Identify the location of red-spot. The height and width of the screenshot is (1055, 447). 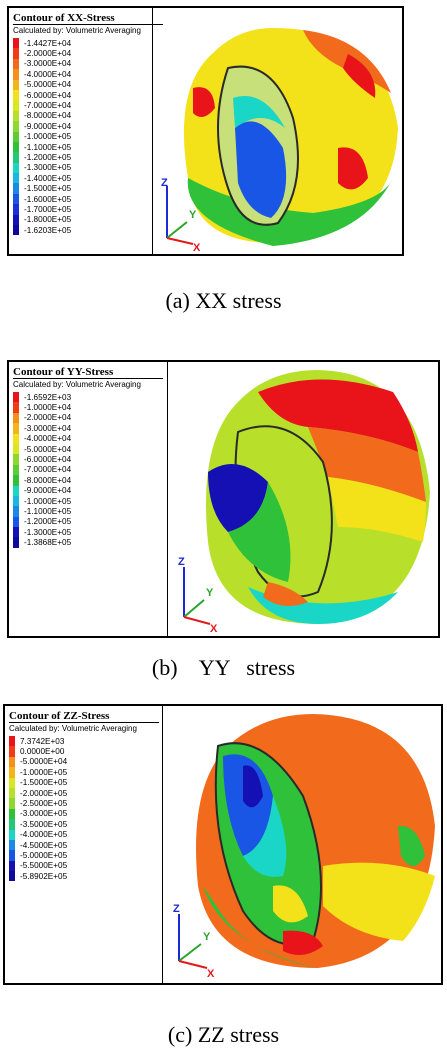
(359, 76).